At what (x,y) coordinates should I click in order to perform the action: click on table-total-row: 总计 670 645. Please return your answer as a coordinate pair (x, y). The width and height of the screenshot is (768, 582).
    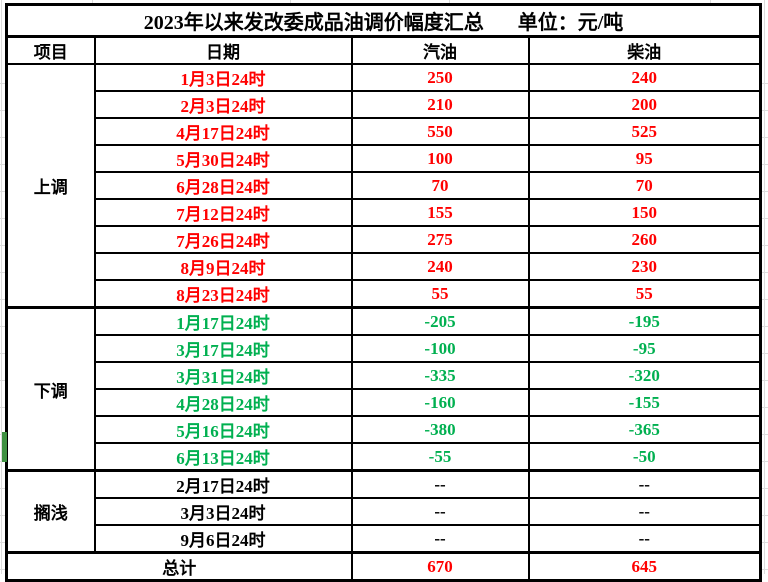
    Looking at the image, I should click on (383, 566).